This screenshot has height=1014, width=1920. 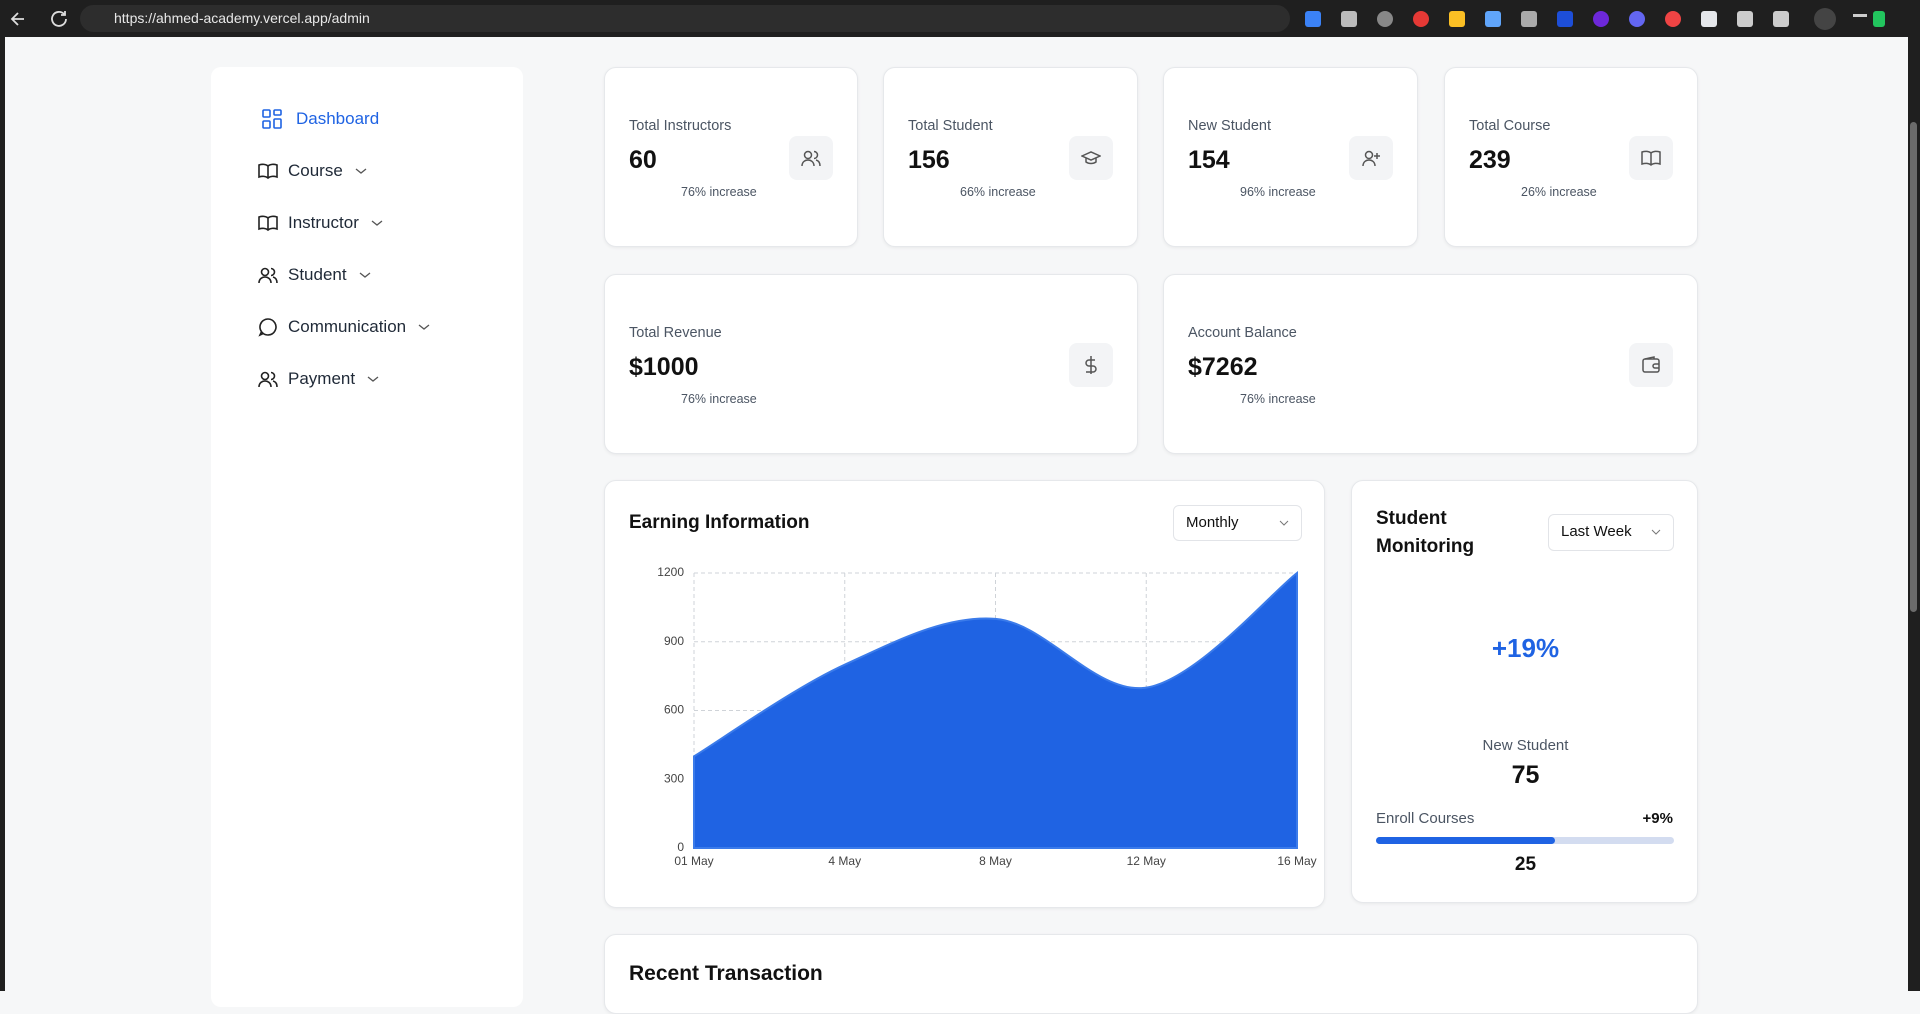 What do you see at coordinates (315, 170) in the screenshot?
I see `nav-label: Course` at bounding box center [315, 170].